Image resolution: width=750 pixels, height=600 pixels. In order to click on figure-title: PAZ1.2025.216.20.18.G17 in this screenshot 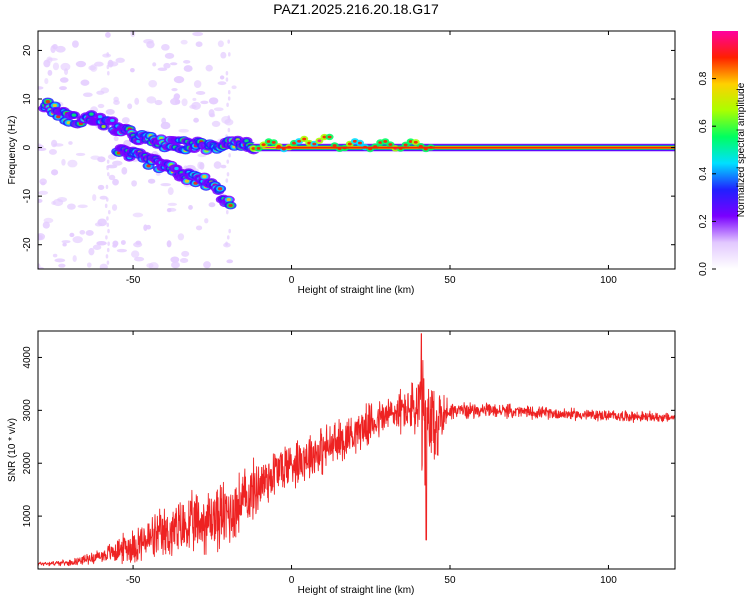, I will do `click(356, 9)`.